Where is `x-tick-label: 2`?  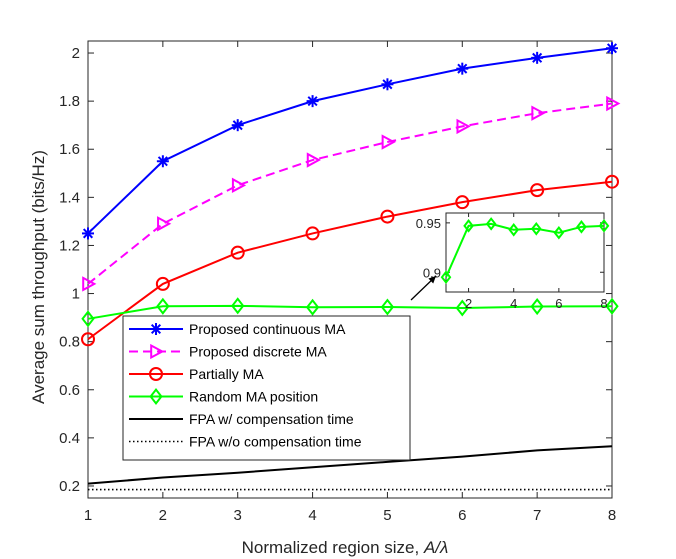
x-tick-label: 2 is located at coordinates (163, 515).